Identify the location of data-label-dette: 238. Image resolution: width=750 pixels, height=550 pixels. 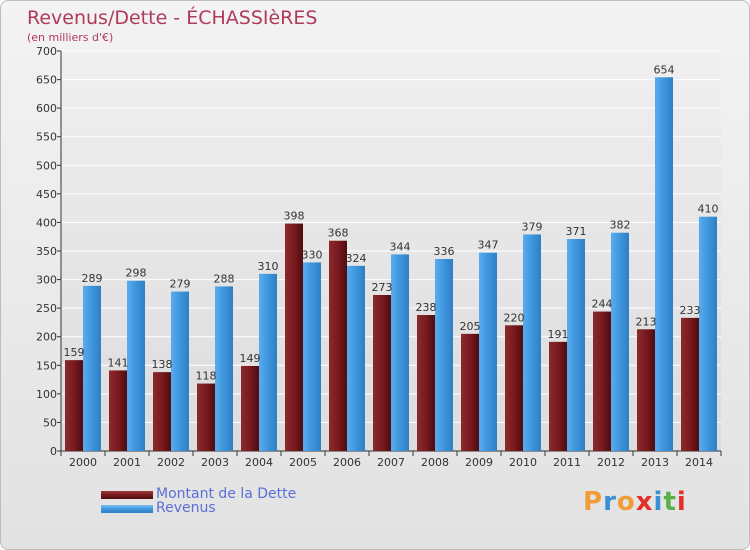
(426, 307).